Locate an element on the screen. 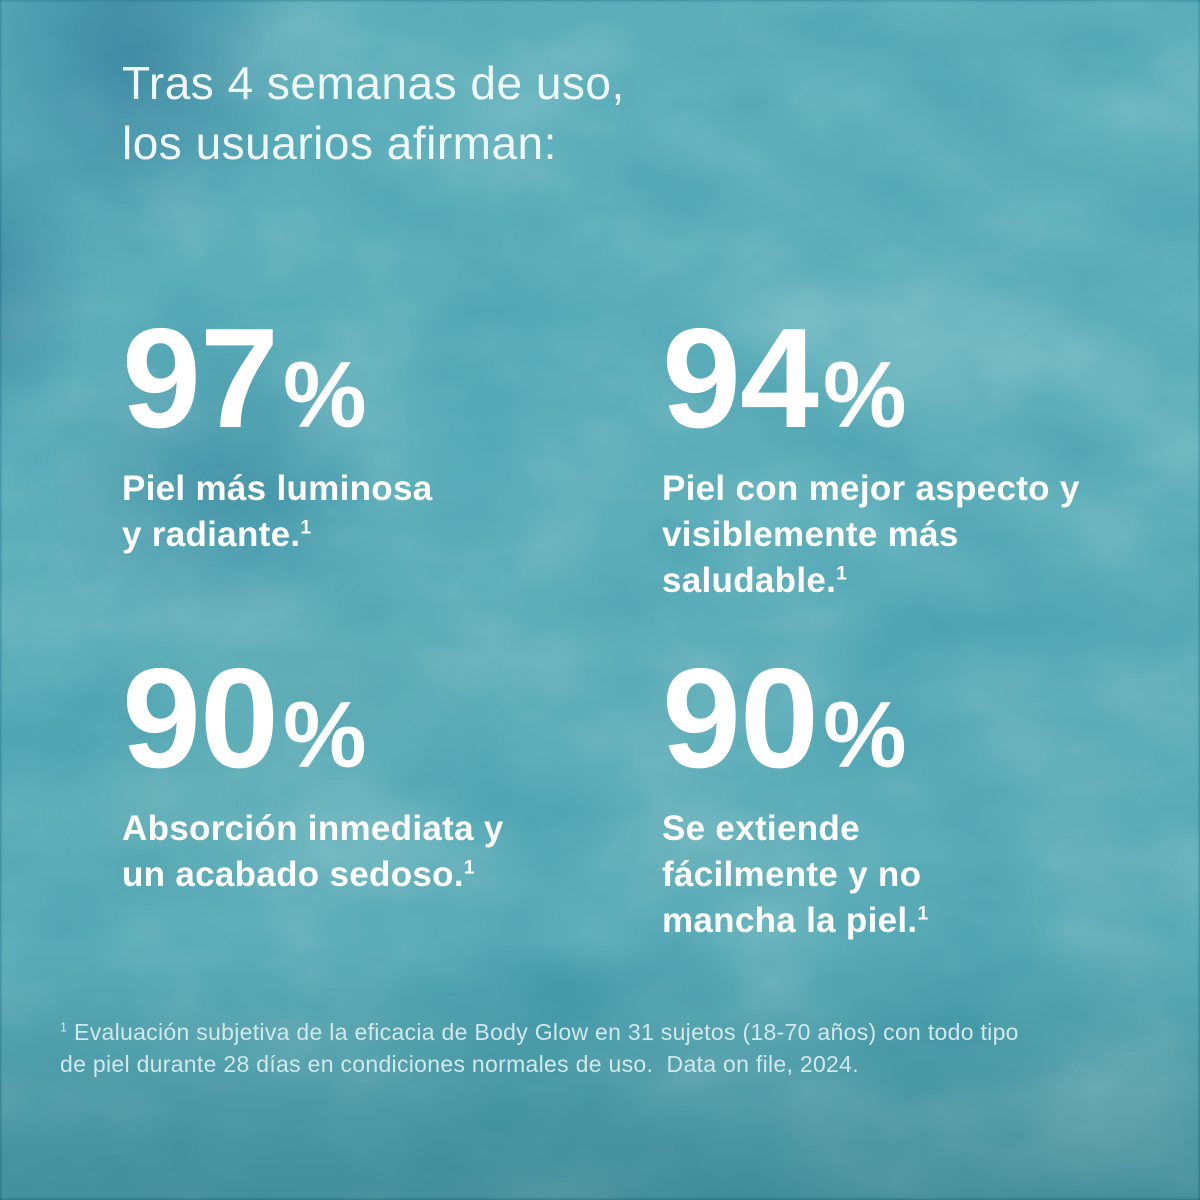 This screenshot has height=1200, width=1200. stat-value: 97% is located at coordinates (387, 379).